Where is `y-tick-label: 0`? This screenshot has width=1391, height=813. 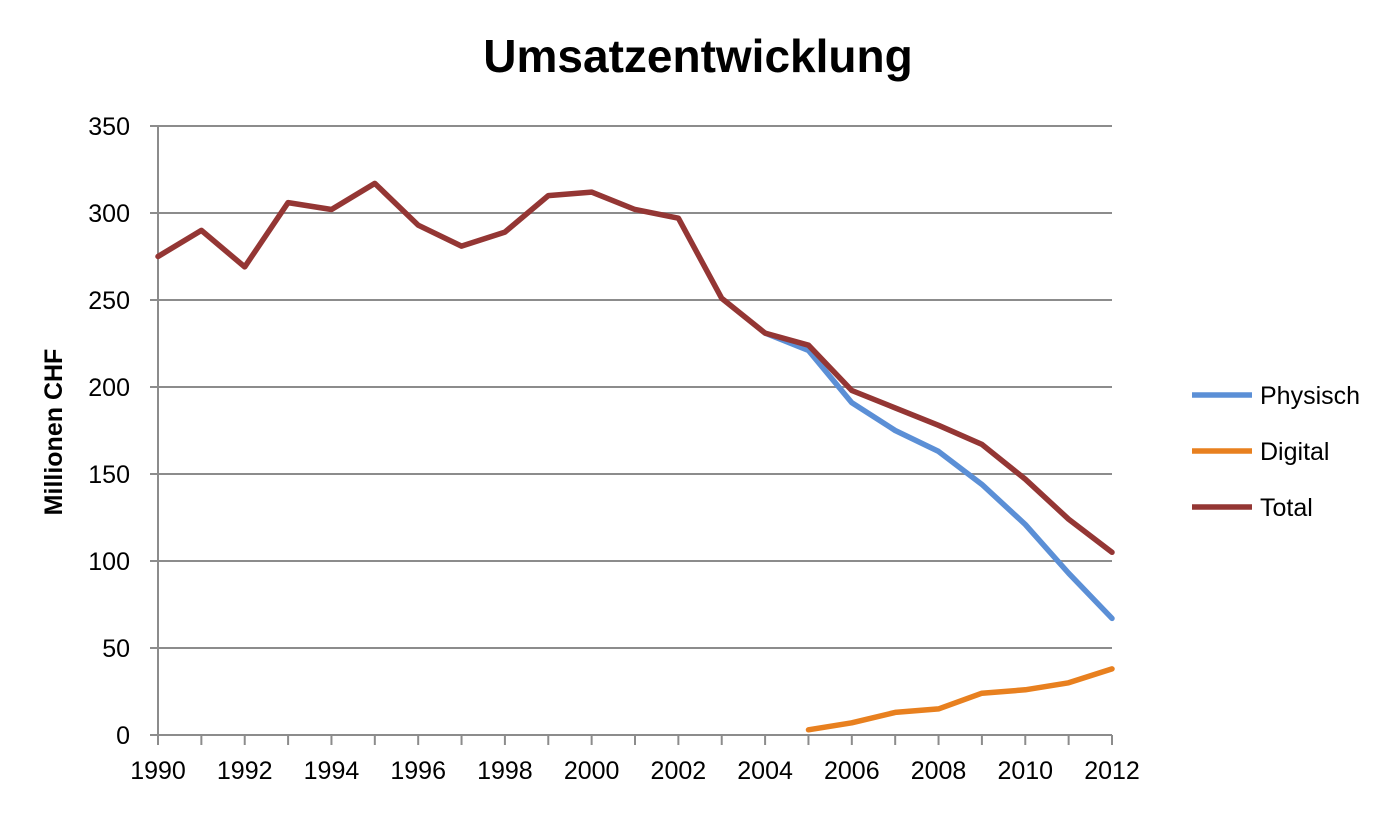 y-tick-label: 0 is located at coordinates (123, 736).